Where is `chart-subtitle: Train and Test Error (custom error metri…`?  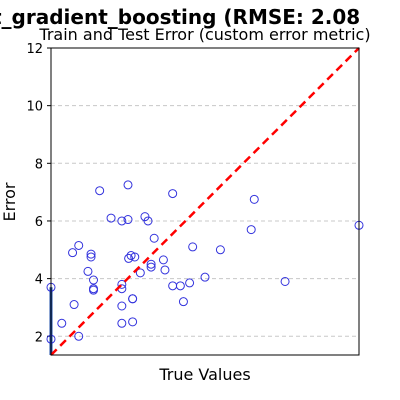
chart-subtitle: Train and Test Error (custom error metri… is located at coordinates (204, 34).